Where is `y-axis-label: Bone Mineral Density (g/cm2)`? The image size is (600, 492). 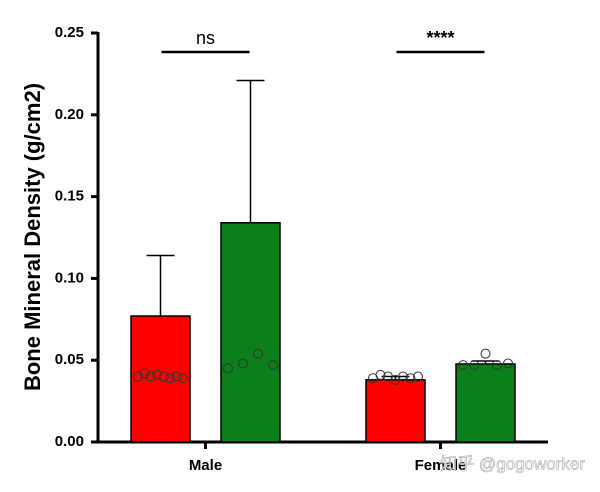 y-axis-label: Bone Mineral Density (g/cm2) is located at coordinates (32, 237).